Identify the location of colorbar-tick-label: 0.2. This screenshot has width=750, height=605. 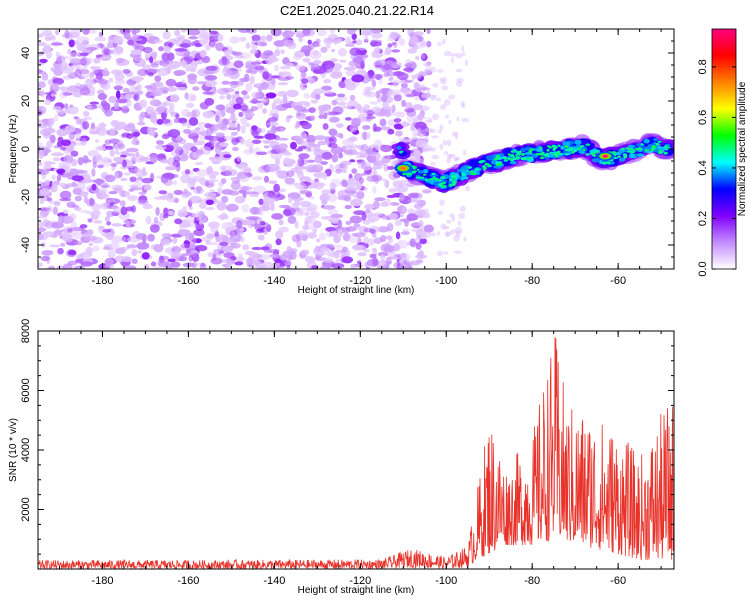
(703, 218).